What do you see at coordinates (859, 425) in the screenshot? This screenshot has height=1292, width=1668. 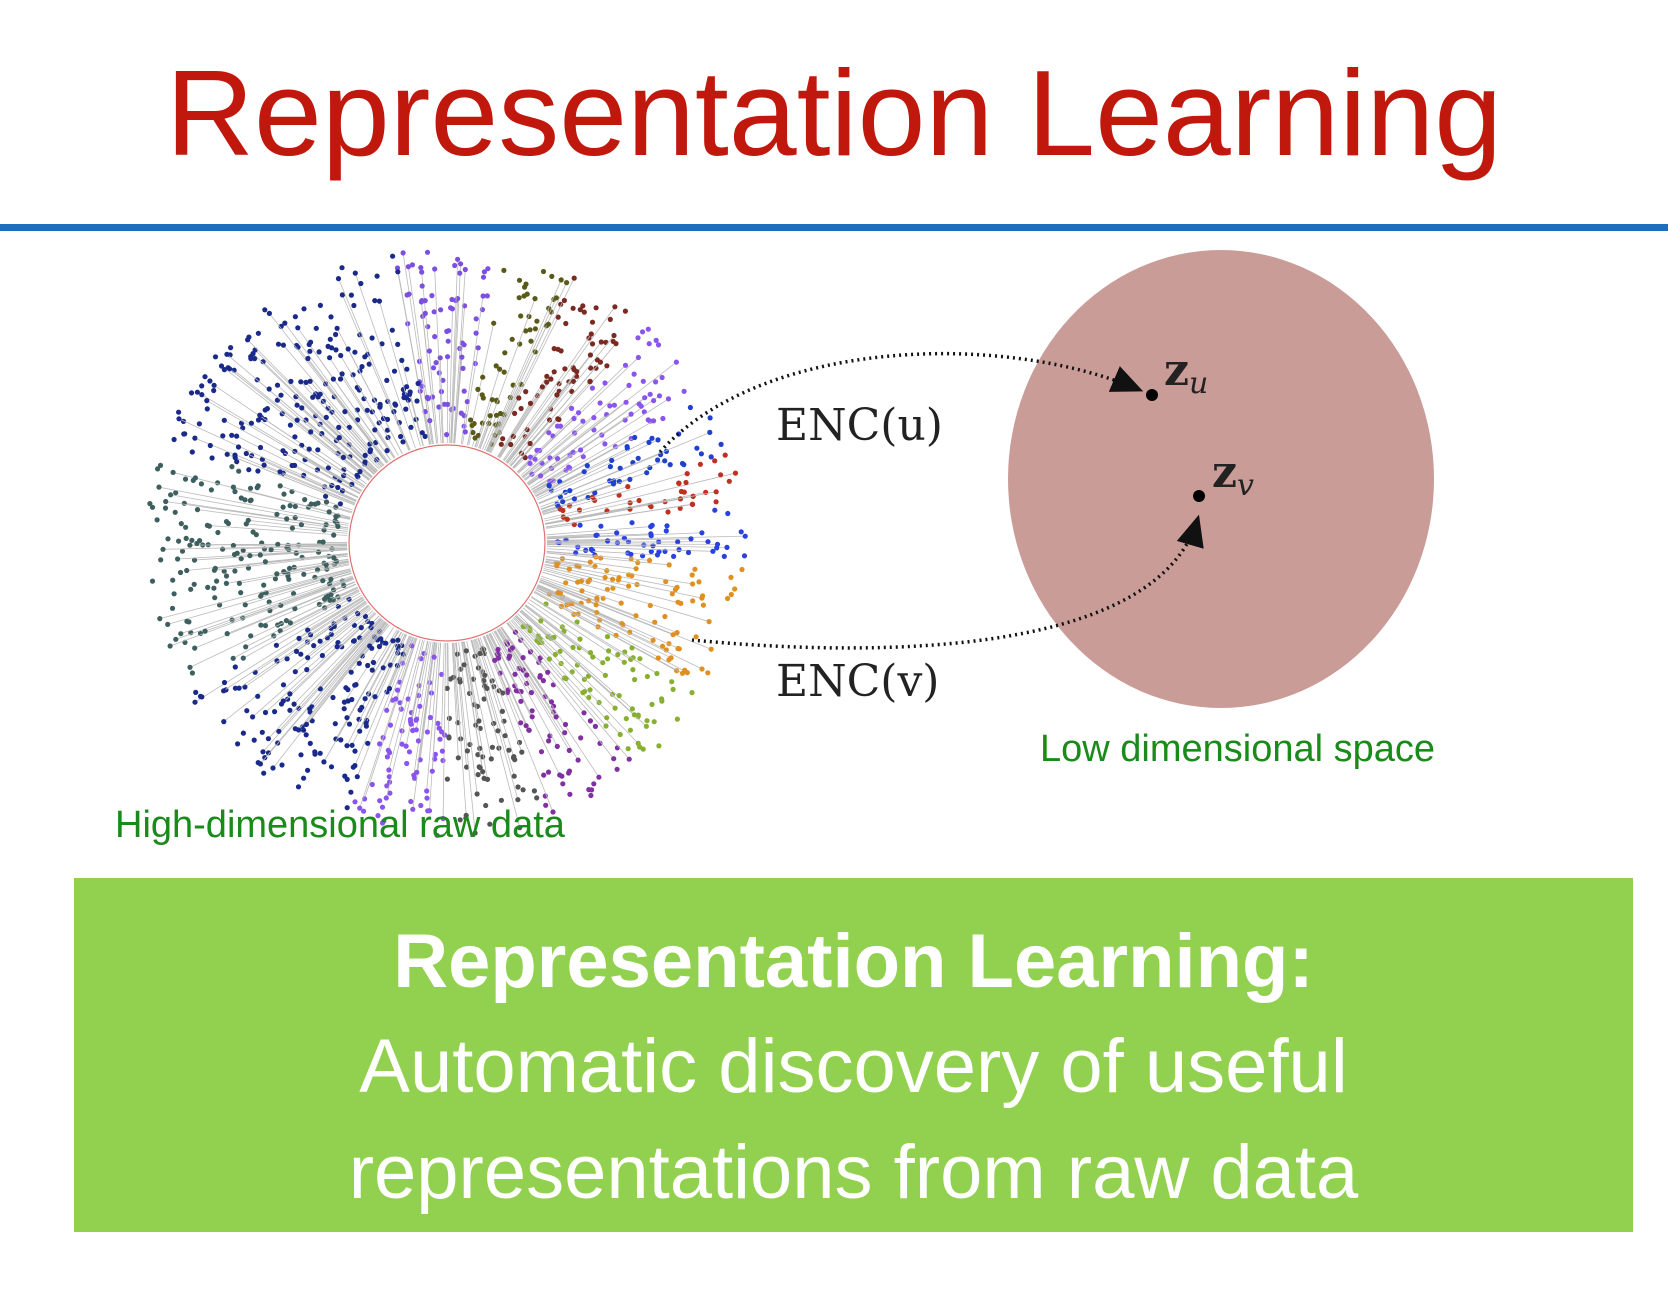 I see `encoder-u-label: ENC(u)` at bounding box center [859, 425].